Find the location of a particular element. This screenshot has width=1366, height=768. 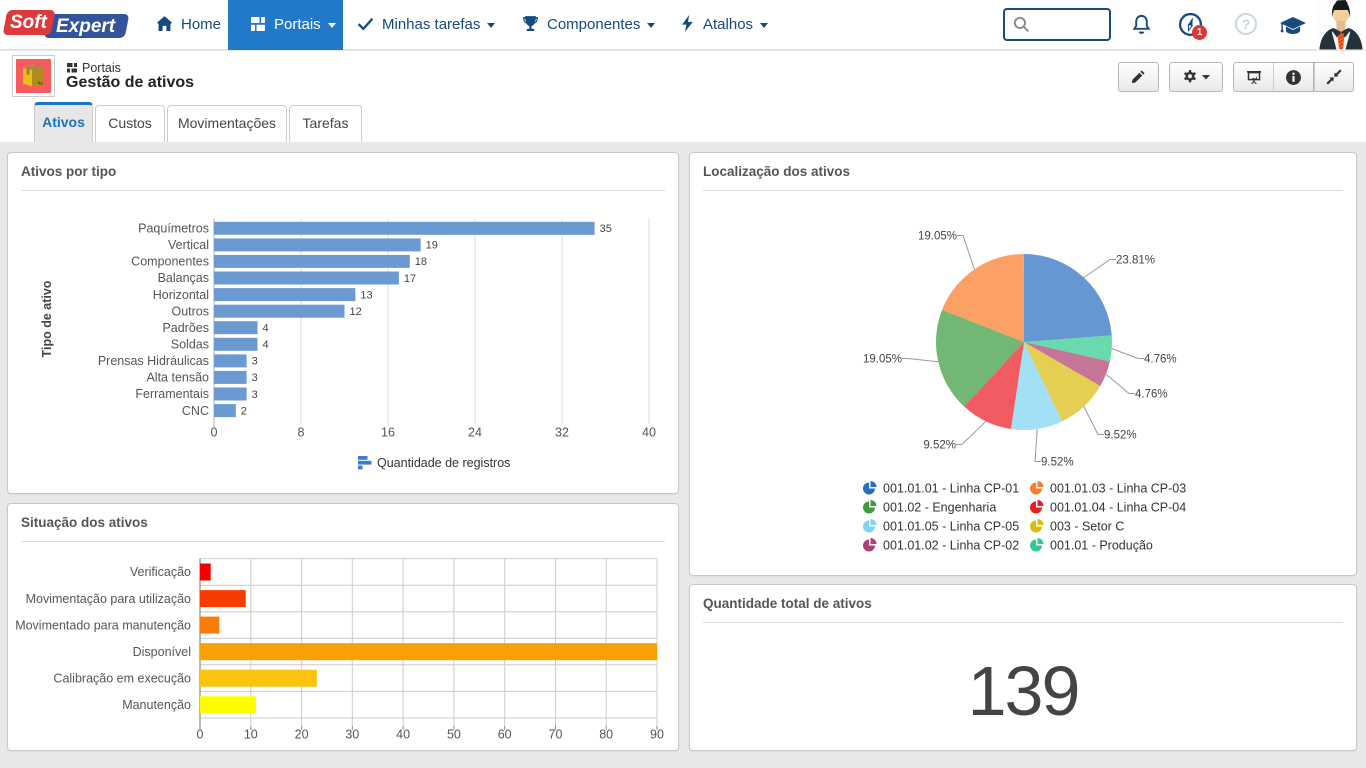

svg-text: Outros is located at coordinates (190, 311).